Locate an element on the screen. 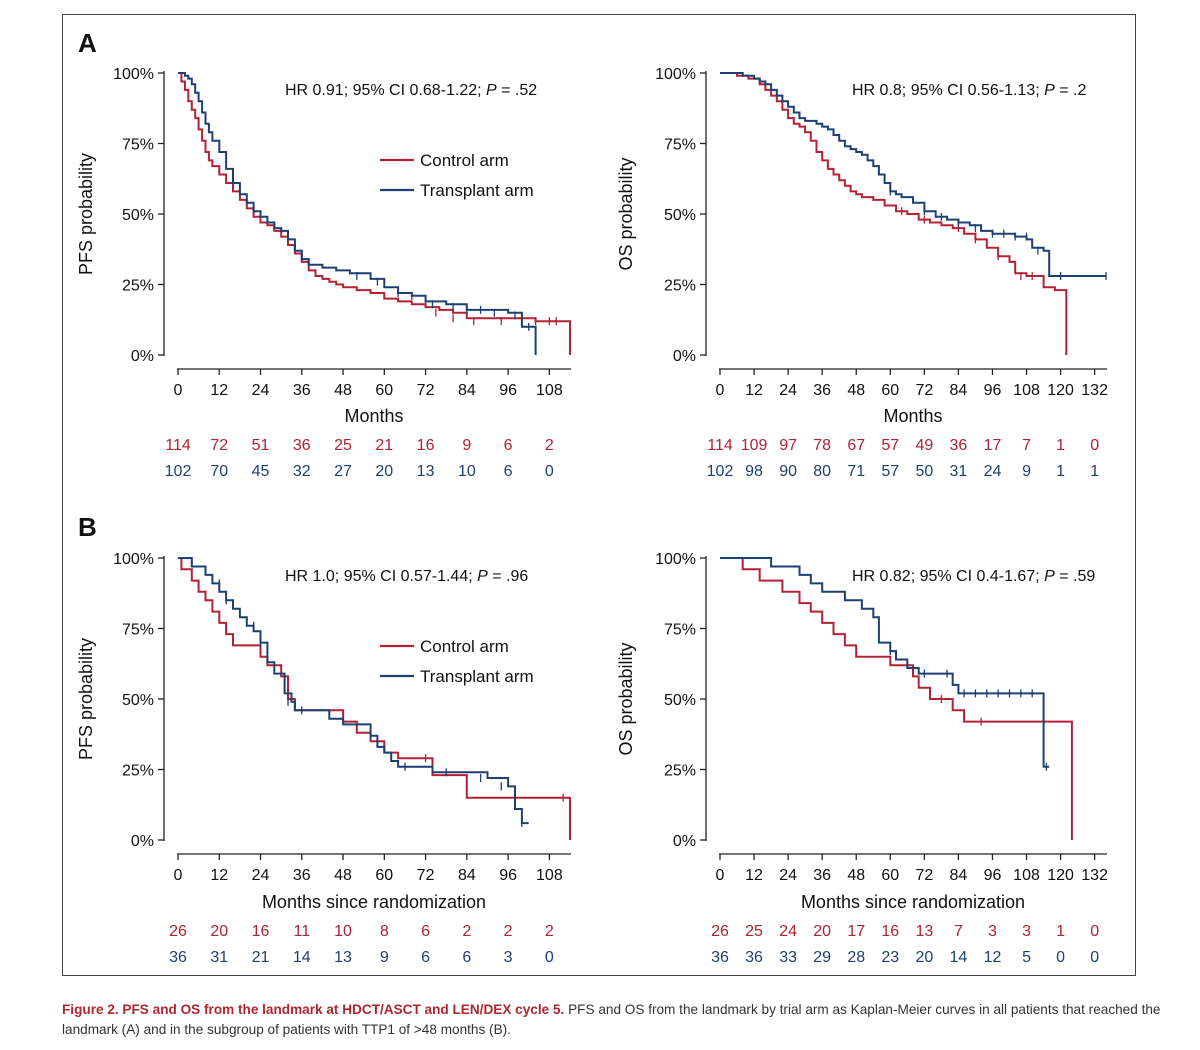  at-risk-control: 25 is located at coordinates (754, 931).